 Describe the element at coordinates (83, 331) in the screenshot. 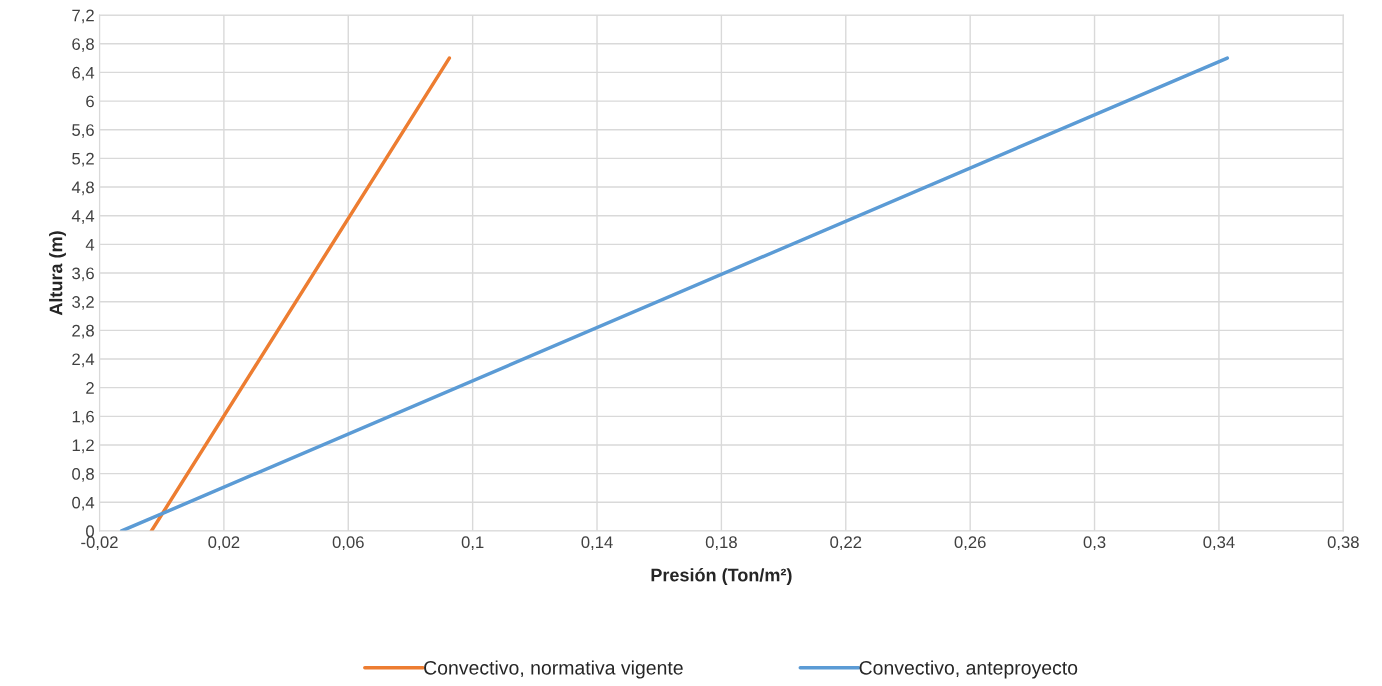

I see `y-tick-label: 2,8` at that location.